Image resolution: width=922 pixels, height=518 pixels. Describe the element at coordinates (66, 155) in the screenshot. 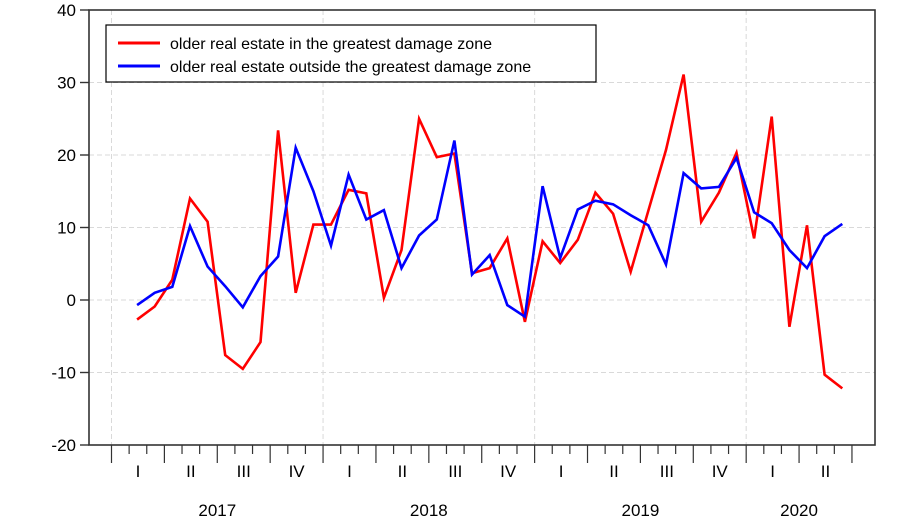

I see `y-tick-label: 20` at that location.